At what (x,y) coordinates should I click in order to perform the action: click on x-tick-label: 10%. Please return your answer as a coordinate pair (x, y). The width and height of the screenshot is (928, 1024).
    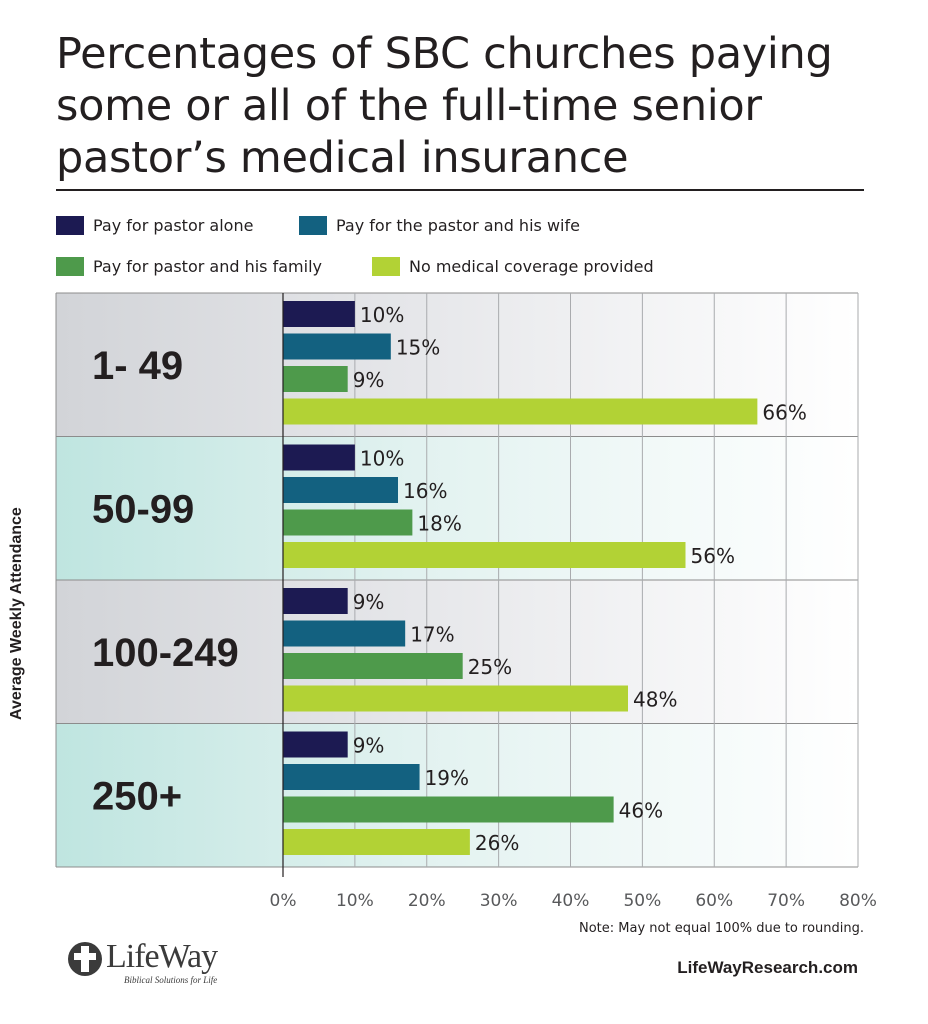
    Looking at the image, I should click on (355, 900).